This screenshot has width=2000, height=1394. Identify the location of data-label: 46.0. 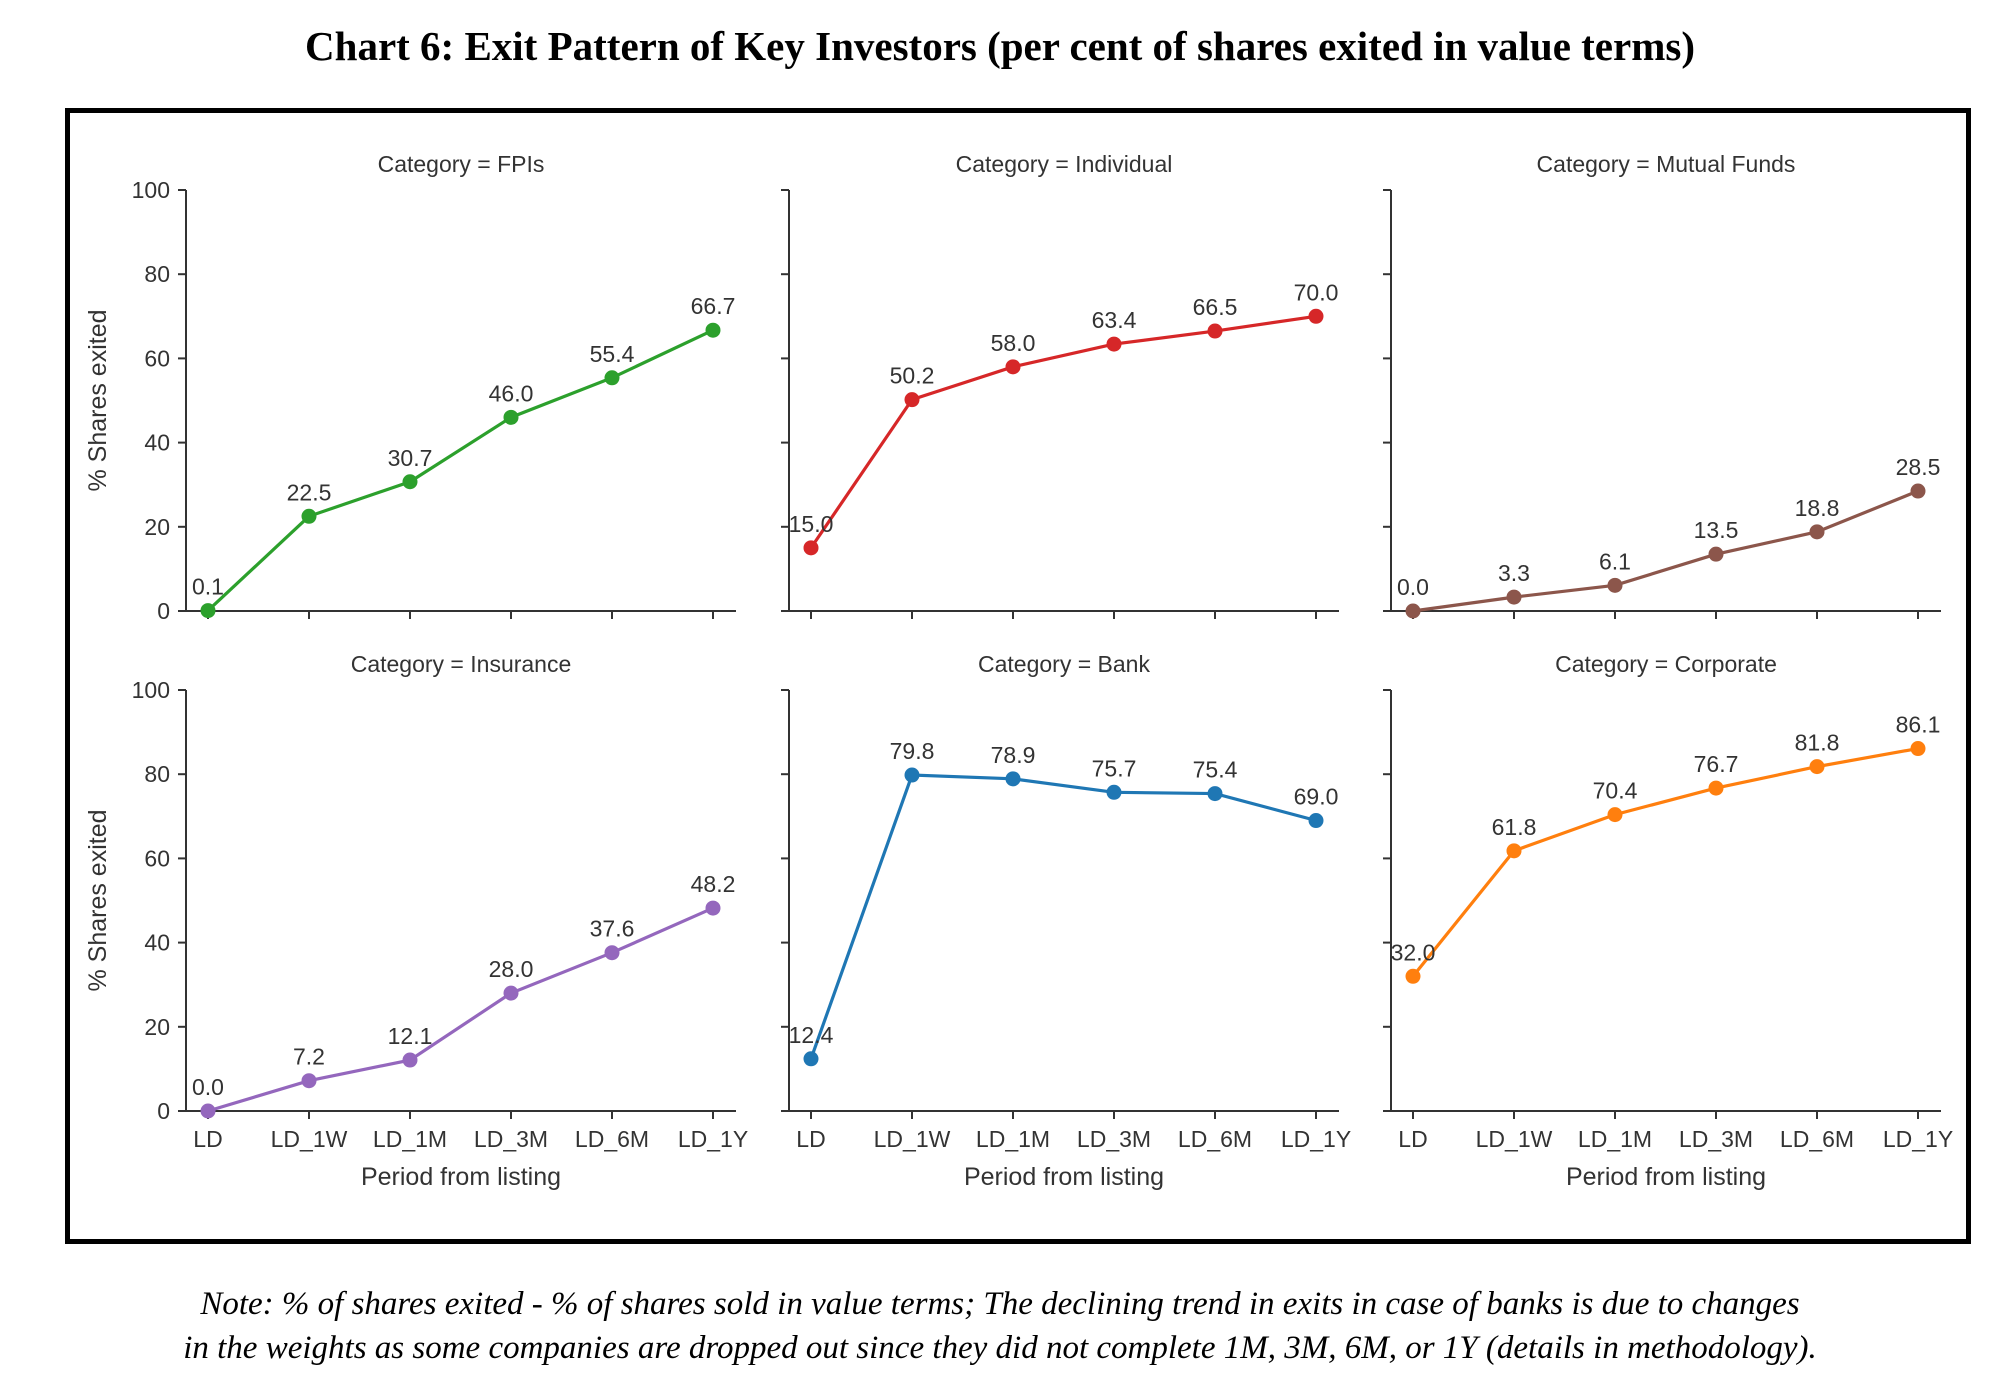
(511, 393).